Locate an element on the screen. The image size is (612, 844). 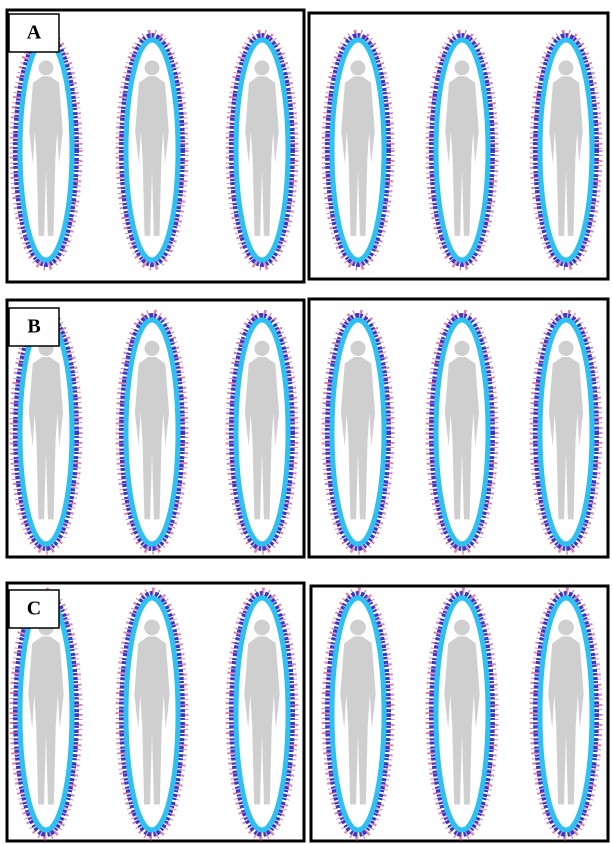
panel-label: C is located at coordinates (34, 609).